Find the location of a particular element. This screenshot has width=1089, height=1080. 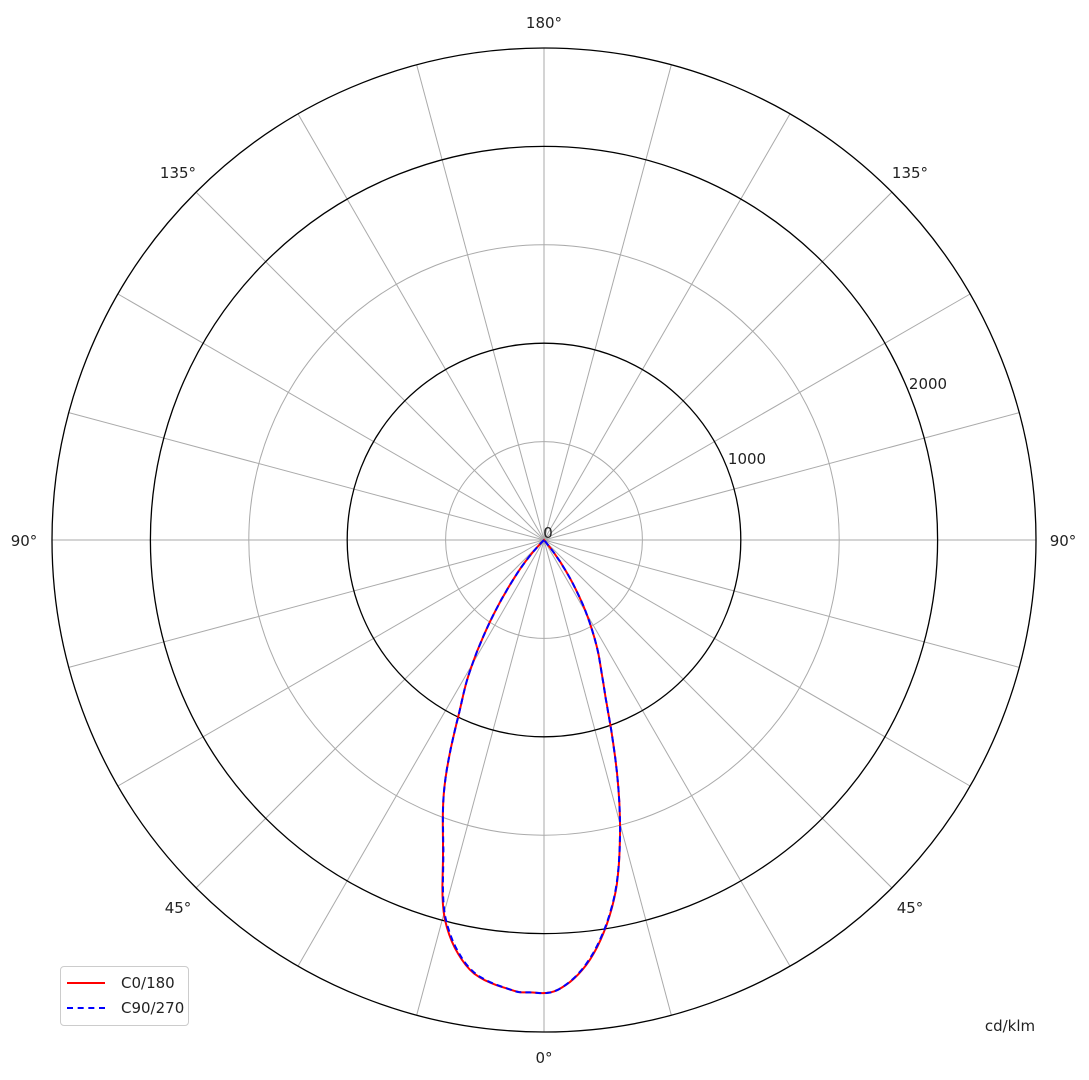

angle-label-upper-left: 135° is located at coordinates (178, 173).